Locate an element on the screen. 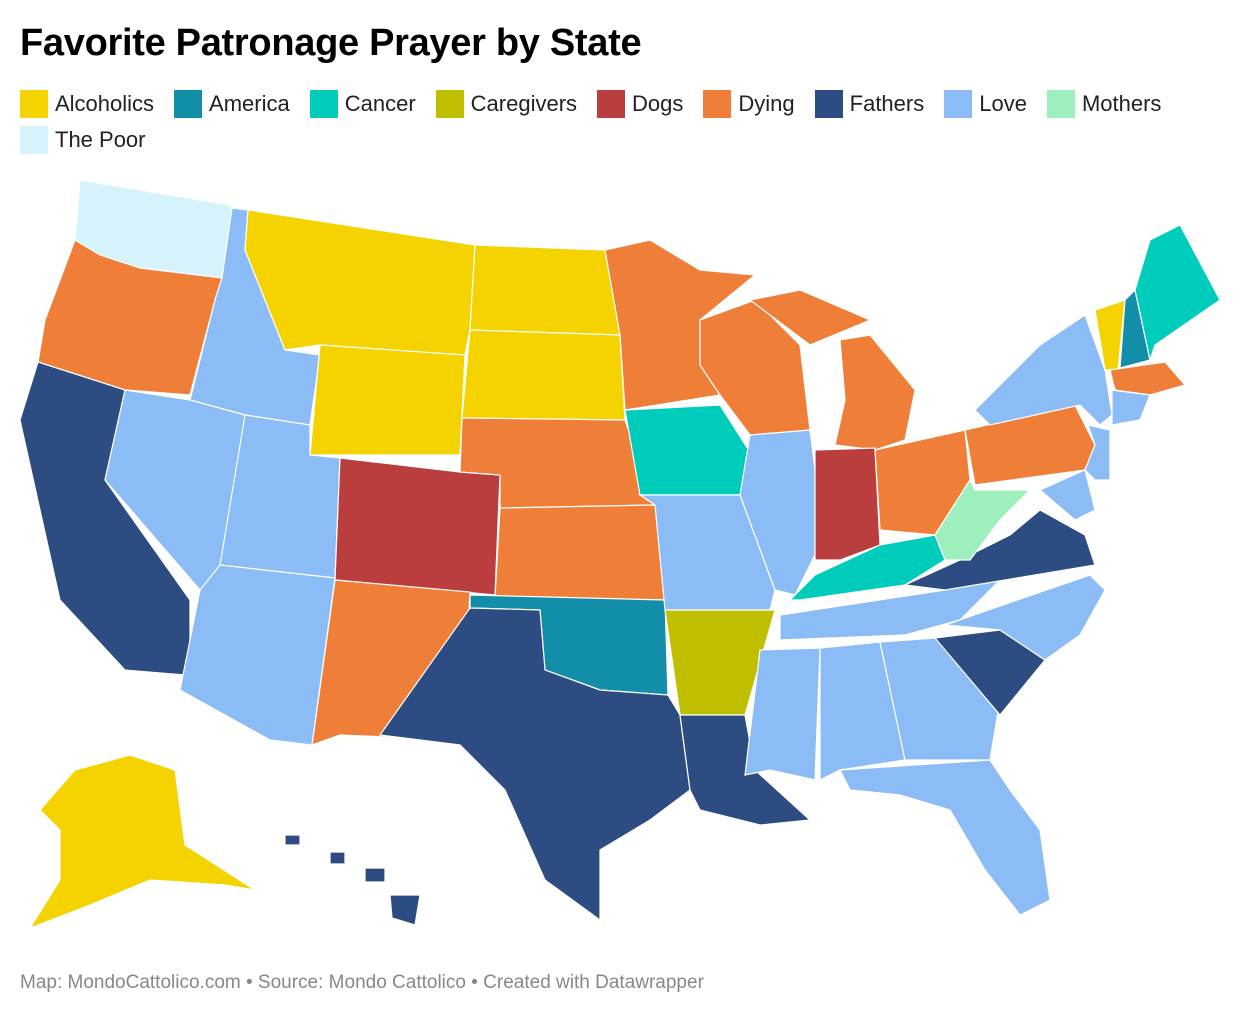 This screenshot has height=1020, width=1240. legend-item: Alcoholics is located at coordinates (87, 104).